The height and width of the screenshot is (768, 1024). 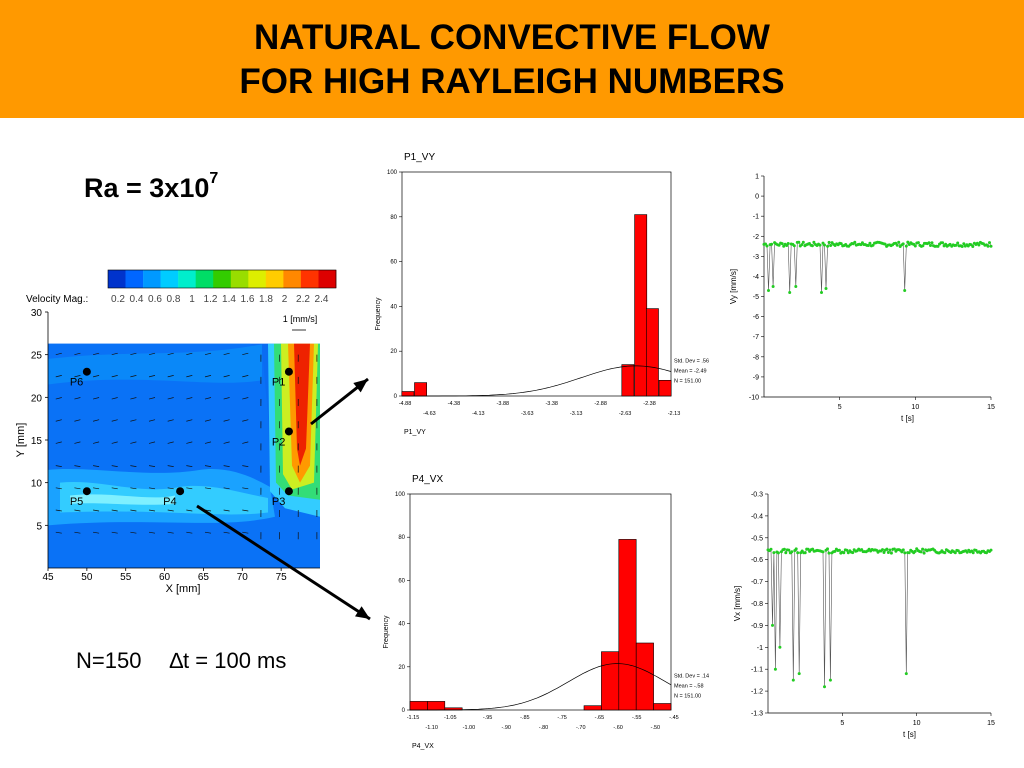 I want to click on hist-p4-vx-stats-line: N = 151.00, so click(x=687, y=697).